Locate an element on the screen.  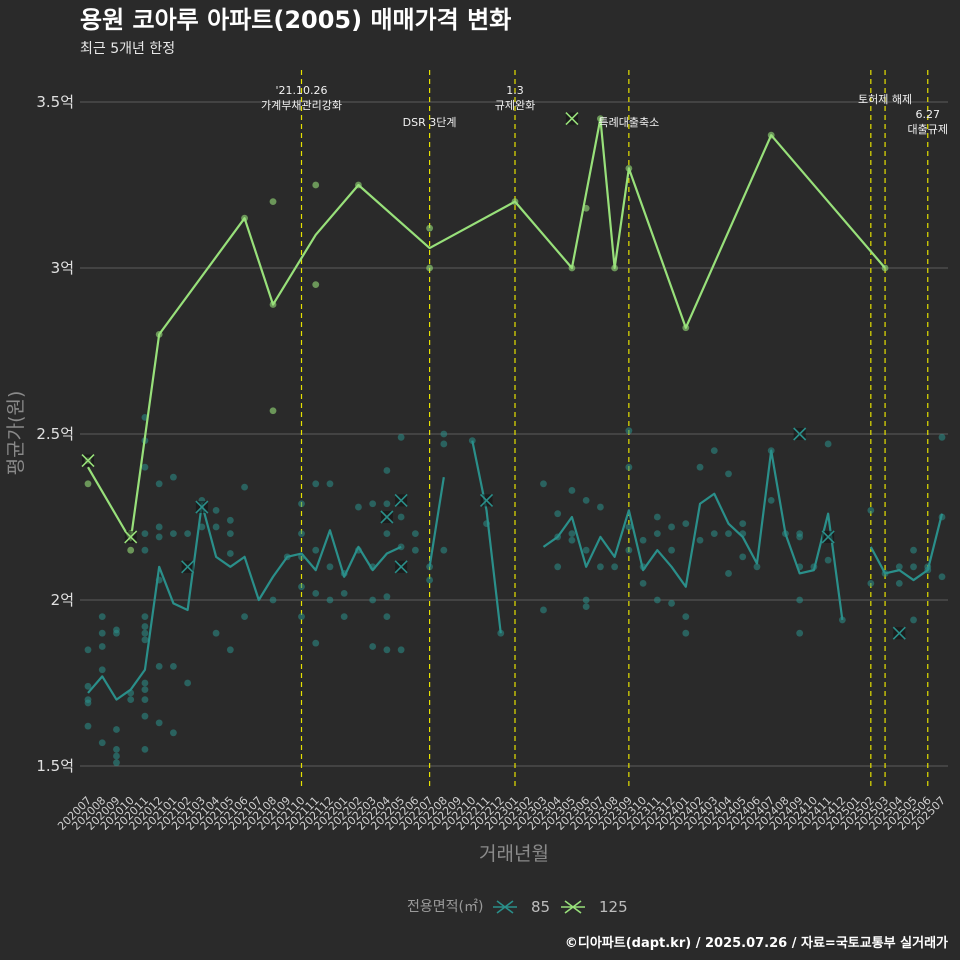
annotation-line: 규제완화 is located at coordinates (515, 105).